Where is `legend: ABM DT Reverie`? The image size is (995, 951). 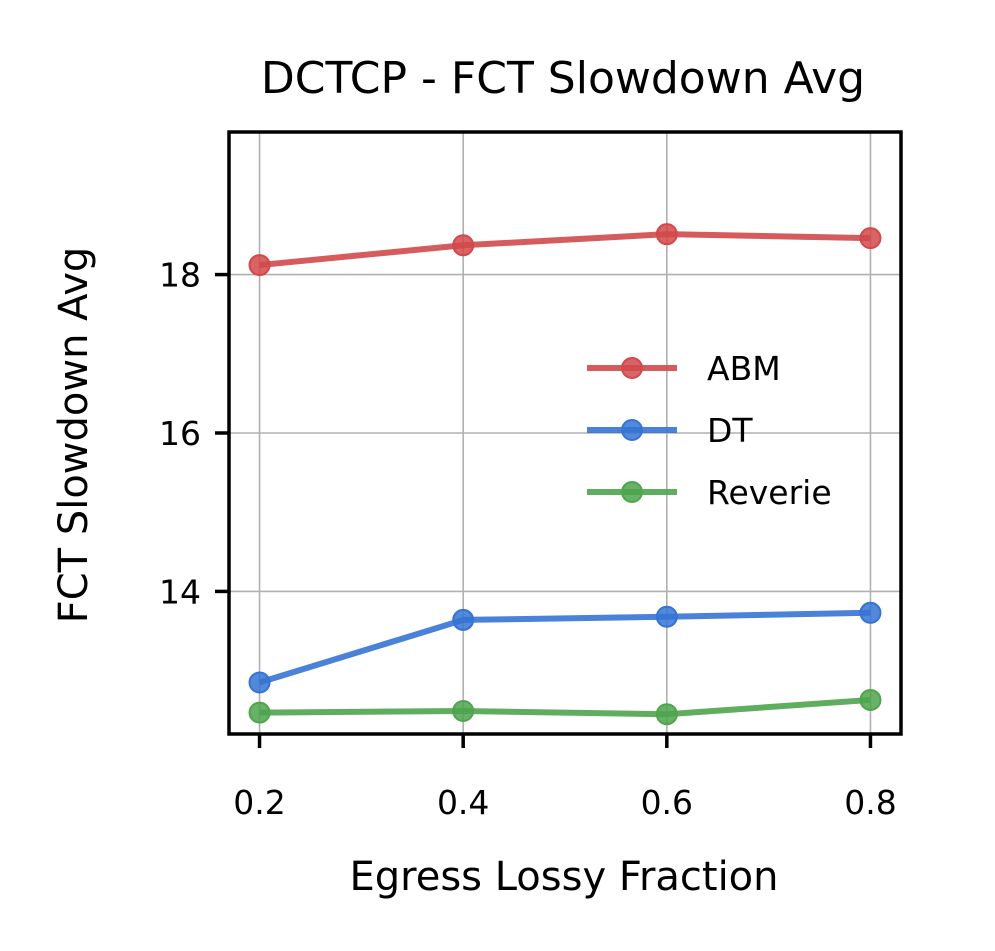
legend: ABM DT Reverie is located at coordinates (709, 430).